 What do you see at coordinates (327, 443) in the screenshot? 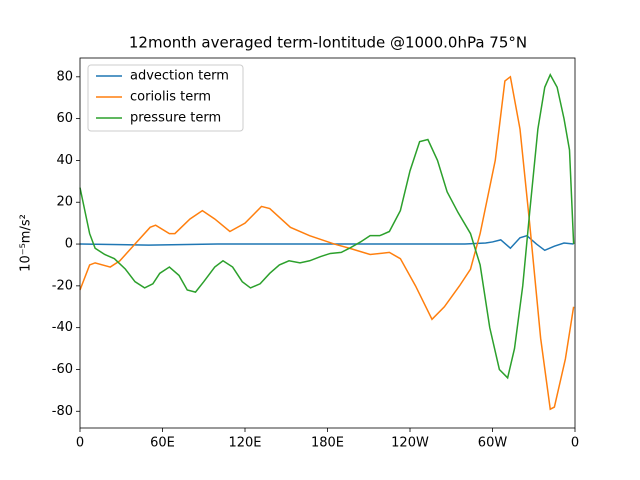
I see `x-tick-label: 180E` at bounding box center [327, 443].